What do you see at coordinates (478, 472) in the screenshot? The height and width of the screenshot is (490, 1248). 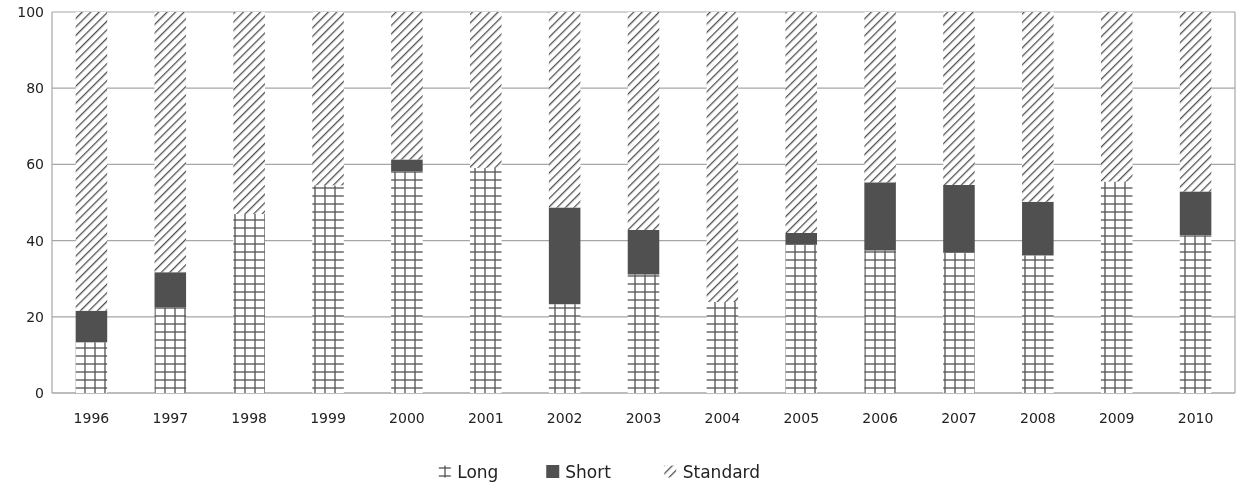 I see `legend-label: Long` at bounding box center [478, 472].